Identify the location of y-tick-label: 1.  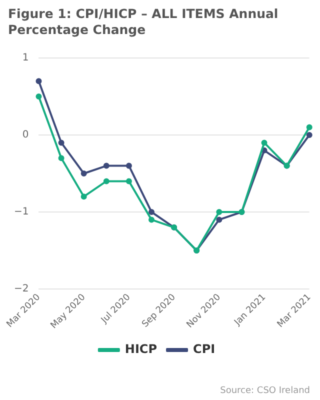
(25, 58).